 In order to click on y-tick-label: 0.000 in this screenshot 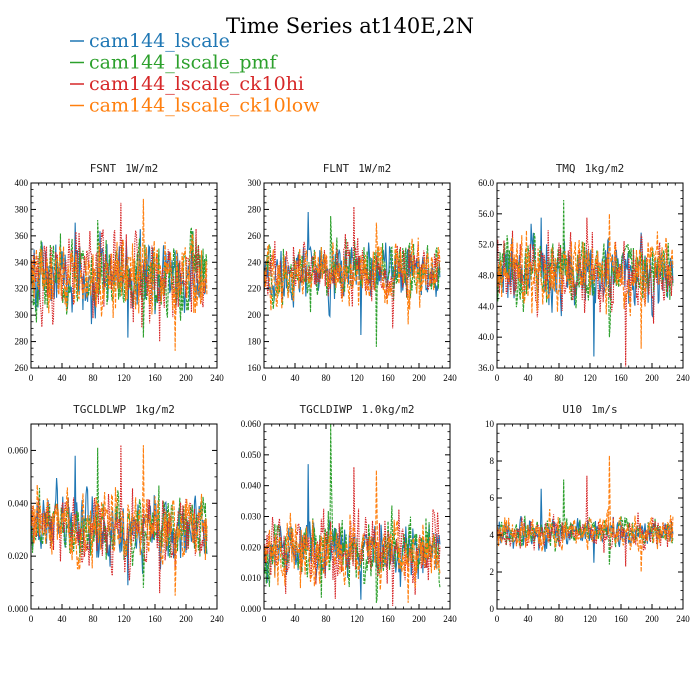, I will do `click(251, 609)`.